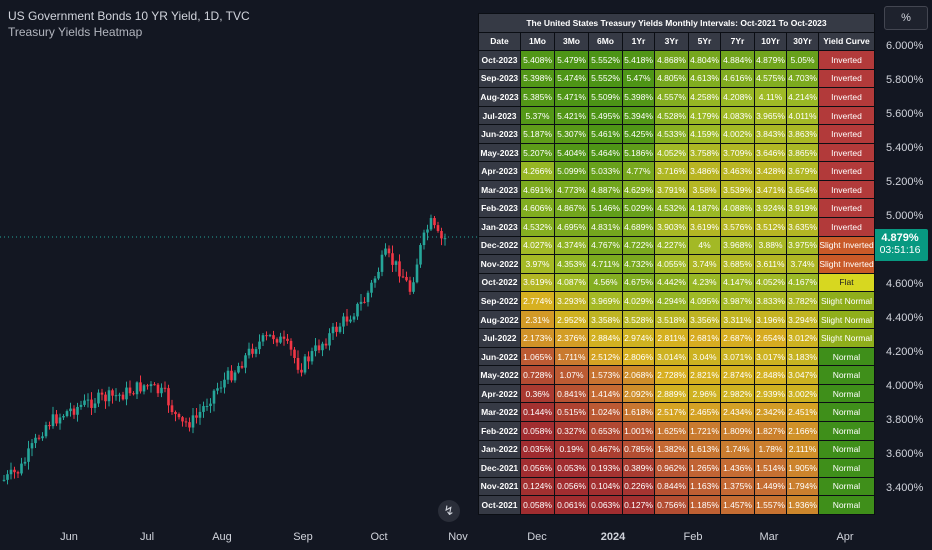 This screenshot has height=550, width=932. Describe the element at coordinates (737, 208) in the screenshot. I see `yield-cell: 4.088%` at that location.